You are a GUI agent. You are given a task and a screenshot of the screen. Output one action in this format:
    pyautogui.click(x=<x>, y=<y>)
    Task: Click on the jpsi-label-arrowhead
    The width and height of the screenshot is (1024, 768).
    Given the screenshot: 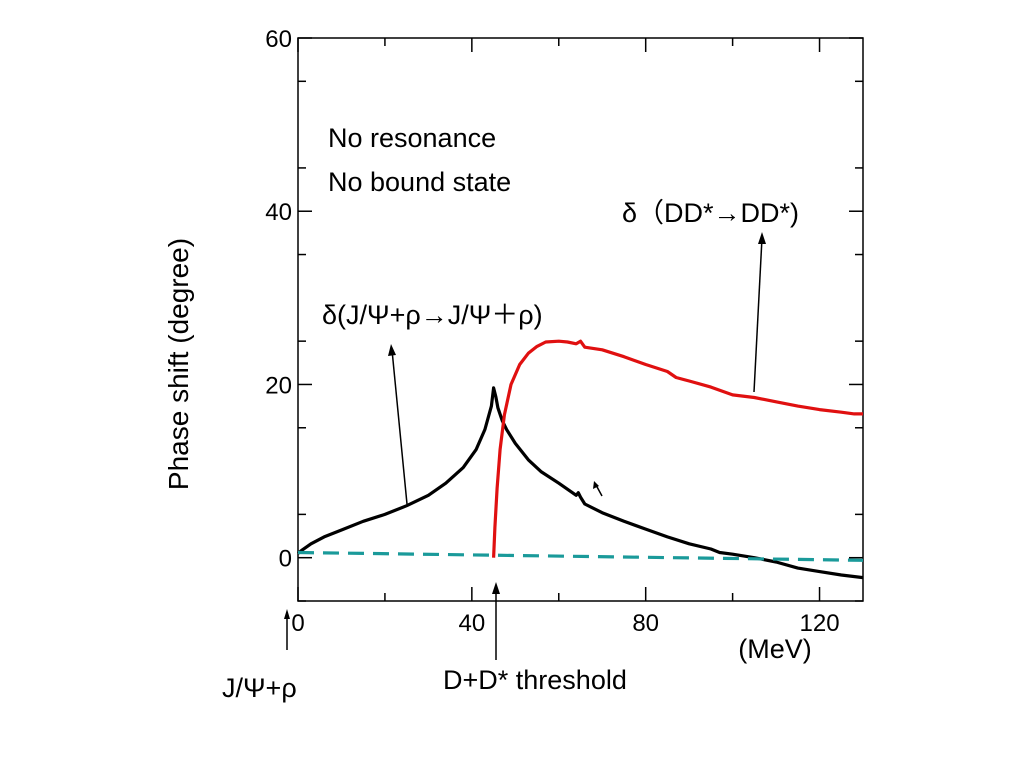 What is the action you would take?
    pyautogui.click(x=392, y=350)
    